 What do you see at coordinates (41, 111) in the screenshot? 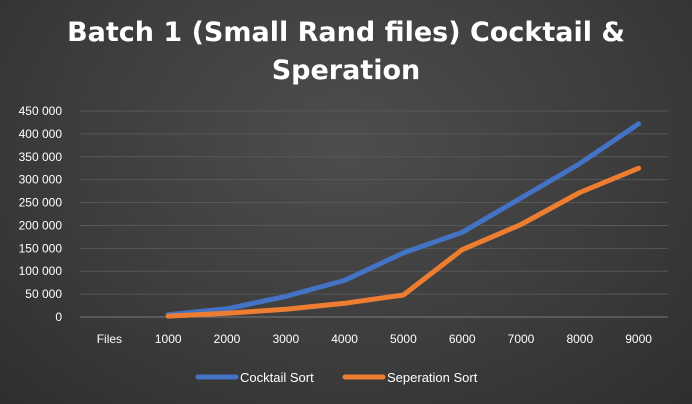
I see `y-tick-label: 450 000` at bounding box center [41, 111].